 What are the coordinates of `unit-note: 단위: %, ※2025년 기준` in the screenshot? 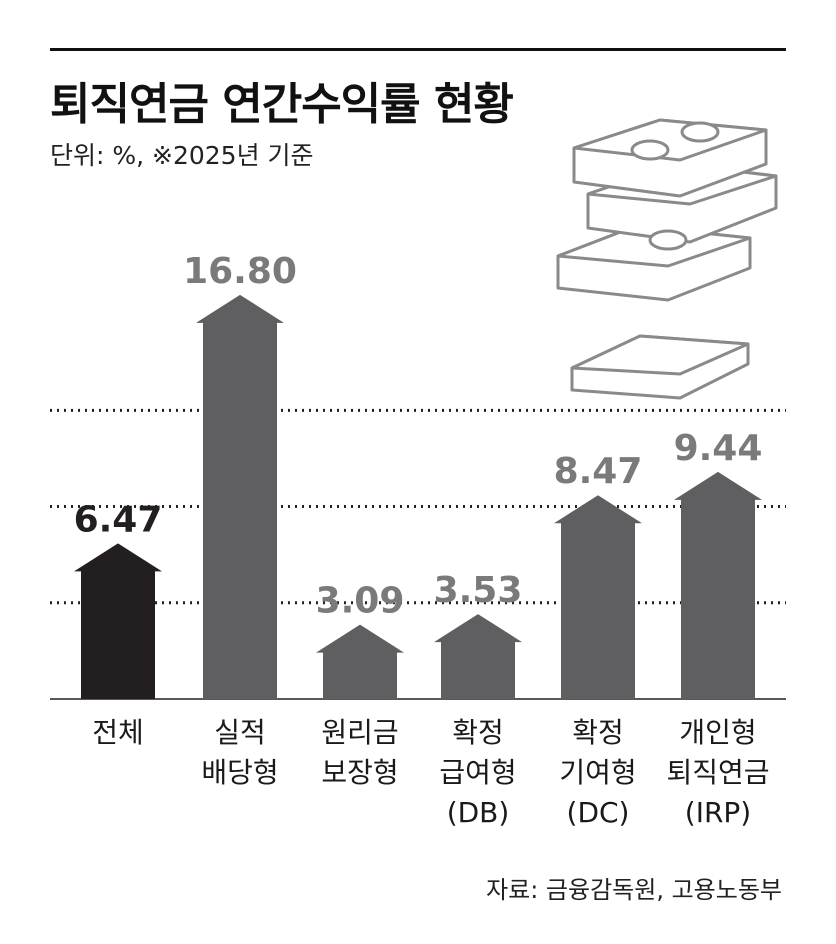 It's located at (182, 155).